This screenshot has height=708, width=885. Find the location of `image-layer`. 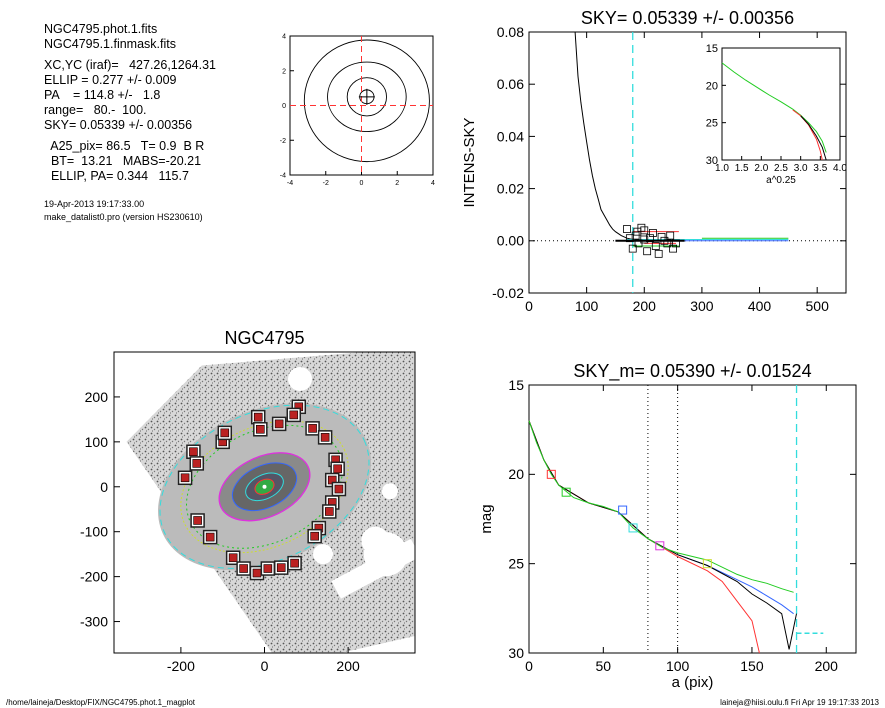

image-layer is located at coordinates (270, 502).